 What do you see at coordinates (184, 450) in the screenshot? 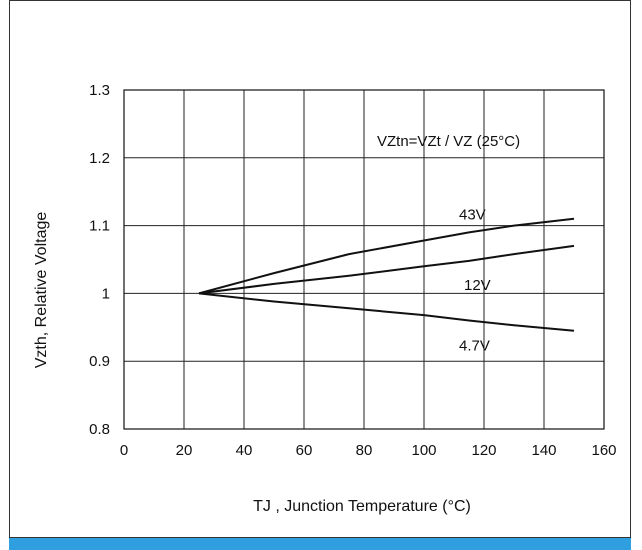
I see `x-tick-label: 20` at bounding box center [184, 450].